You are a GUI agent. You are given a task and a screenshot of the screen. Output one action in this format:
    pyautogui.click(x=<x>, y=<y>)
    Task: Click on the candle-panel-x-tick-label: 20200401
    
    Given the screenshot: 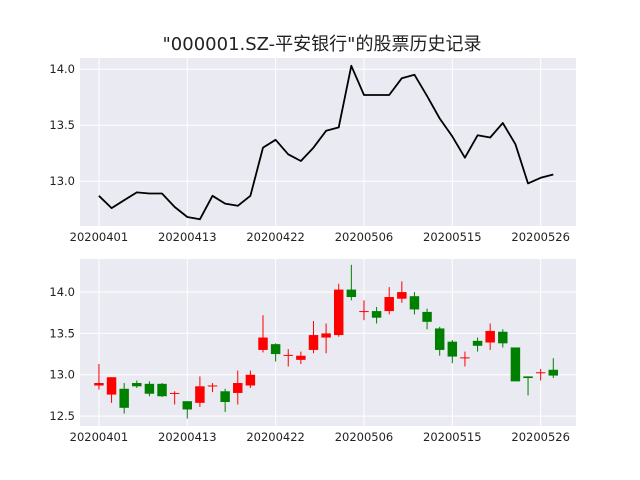 What is the action you would take?
    pyautogui.click(x=99, y=437)
    